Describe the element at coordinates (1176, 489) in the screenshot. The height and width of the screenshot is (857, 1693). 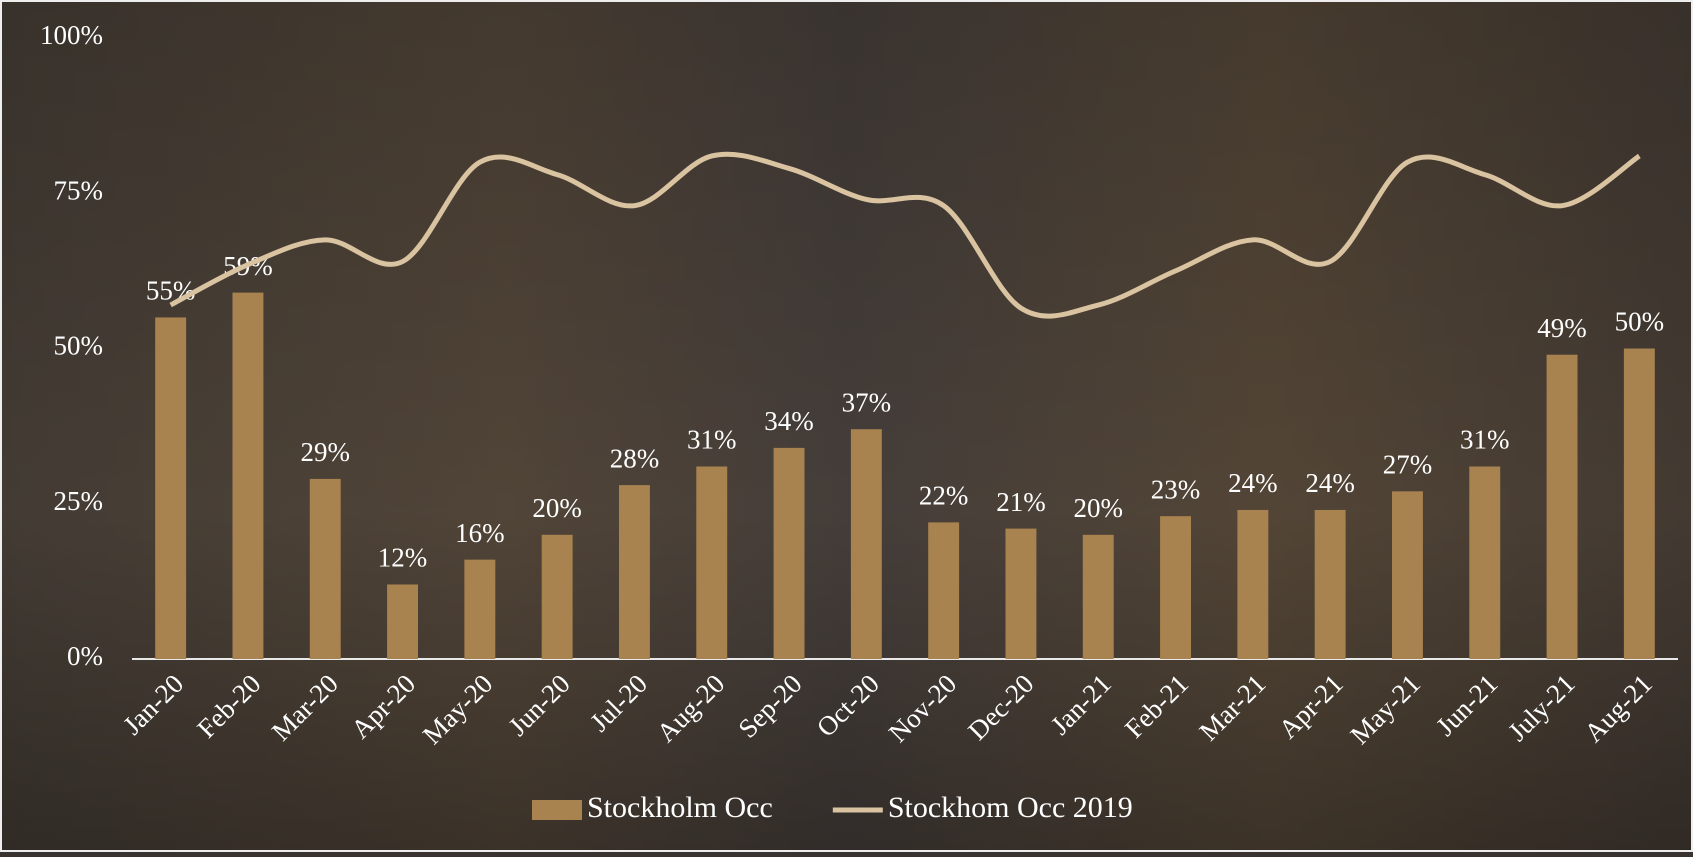
I see `data-label: 23%` at that location.